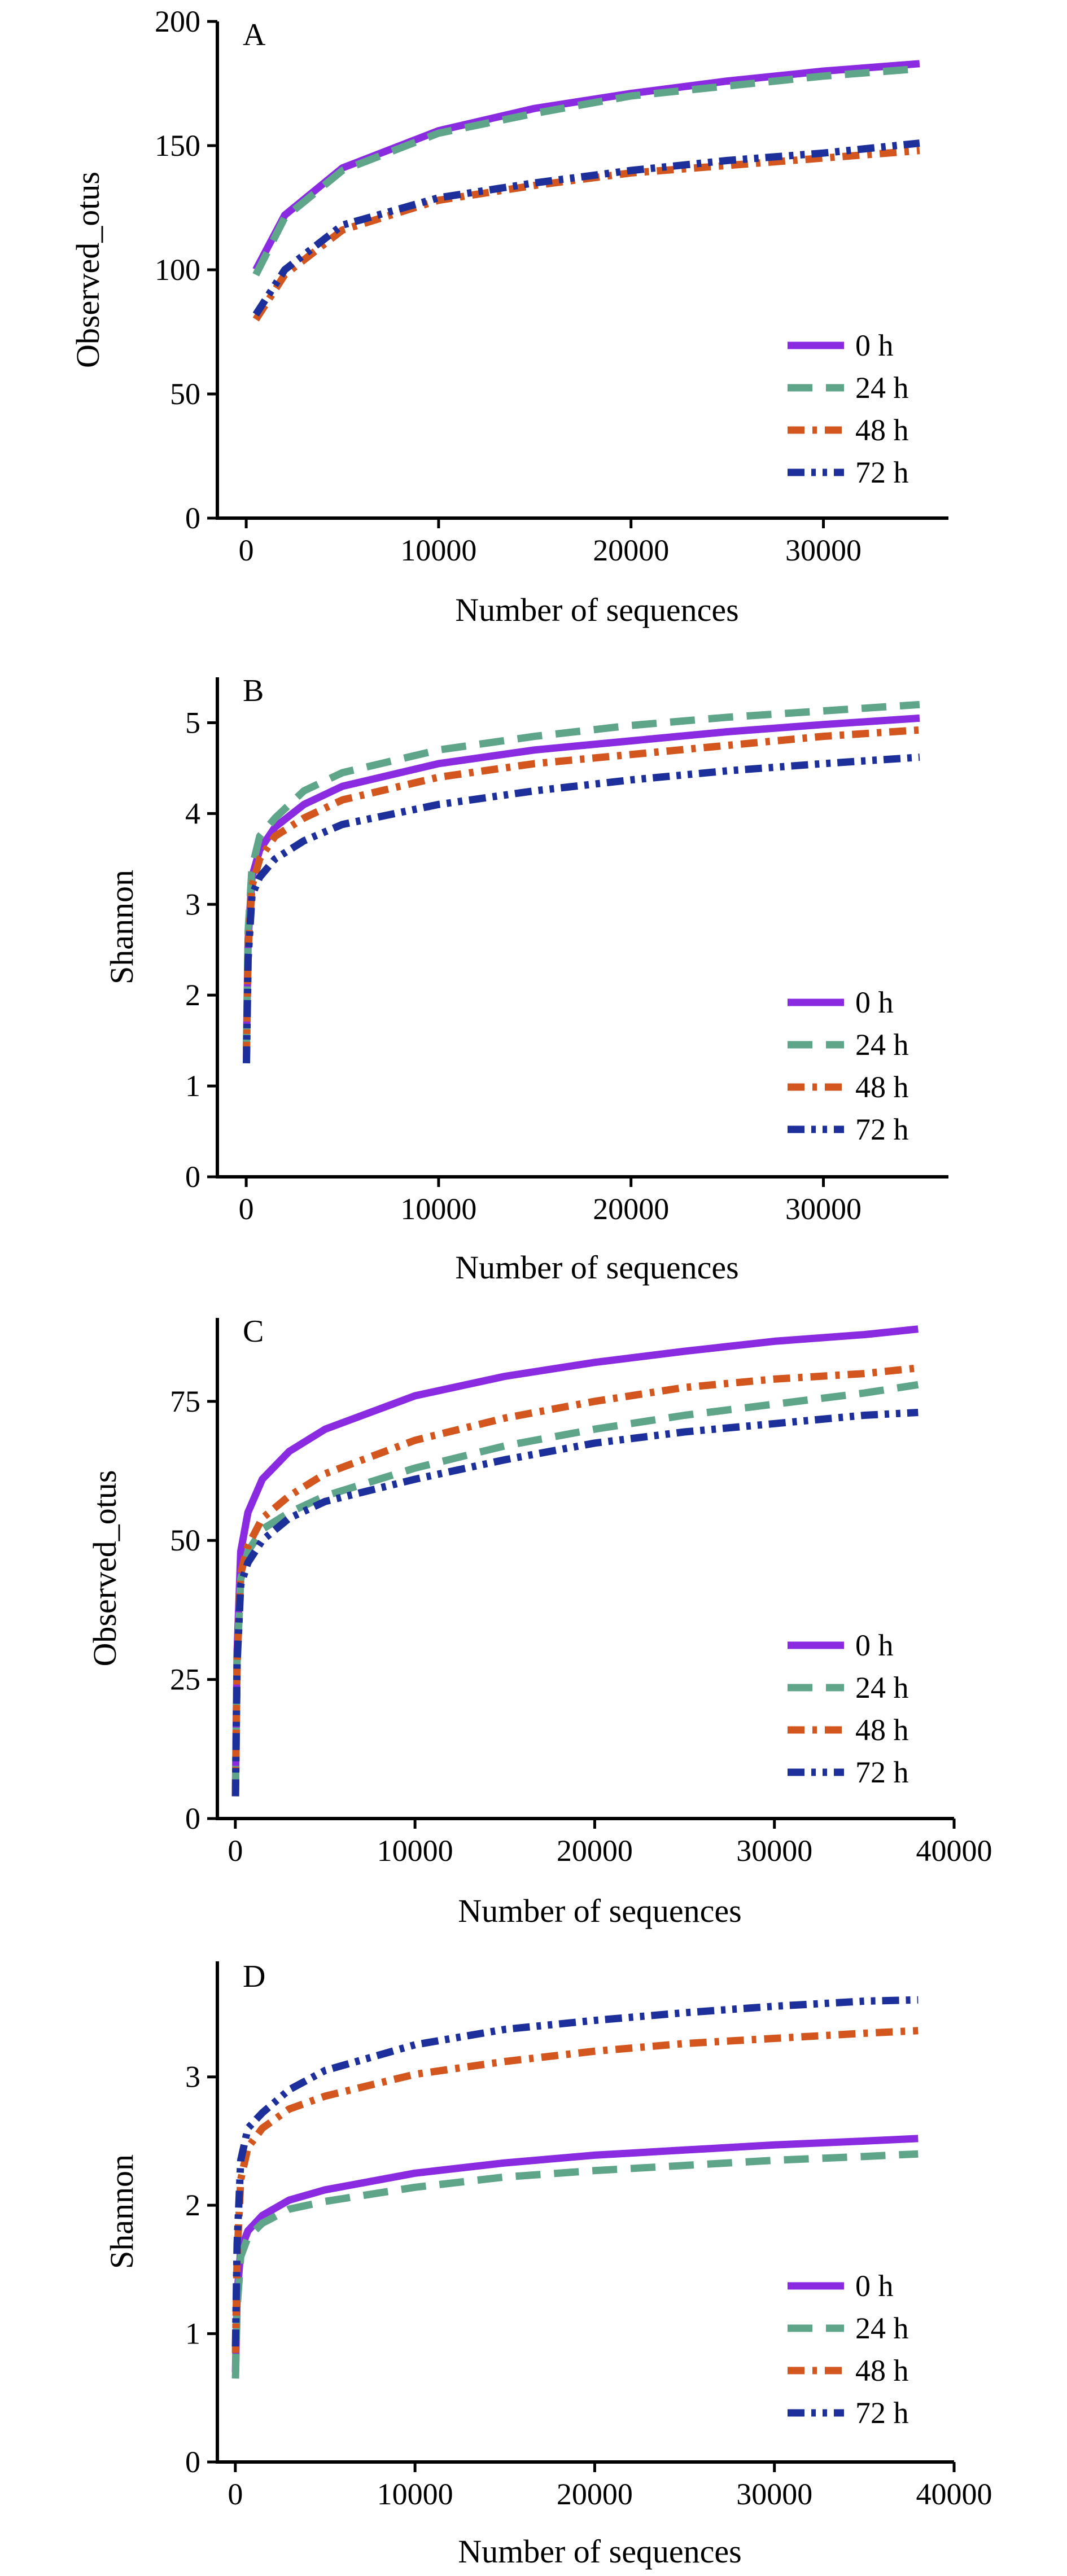 This screenshot has width=1067, height=2576. What do you see at coordinates (177, 146) in the screenshot?
I see `y-tick-label: 150` at bounding box center [177, 146].